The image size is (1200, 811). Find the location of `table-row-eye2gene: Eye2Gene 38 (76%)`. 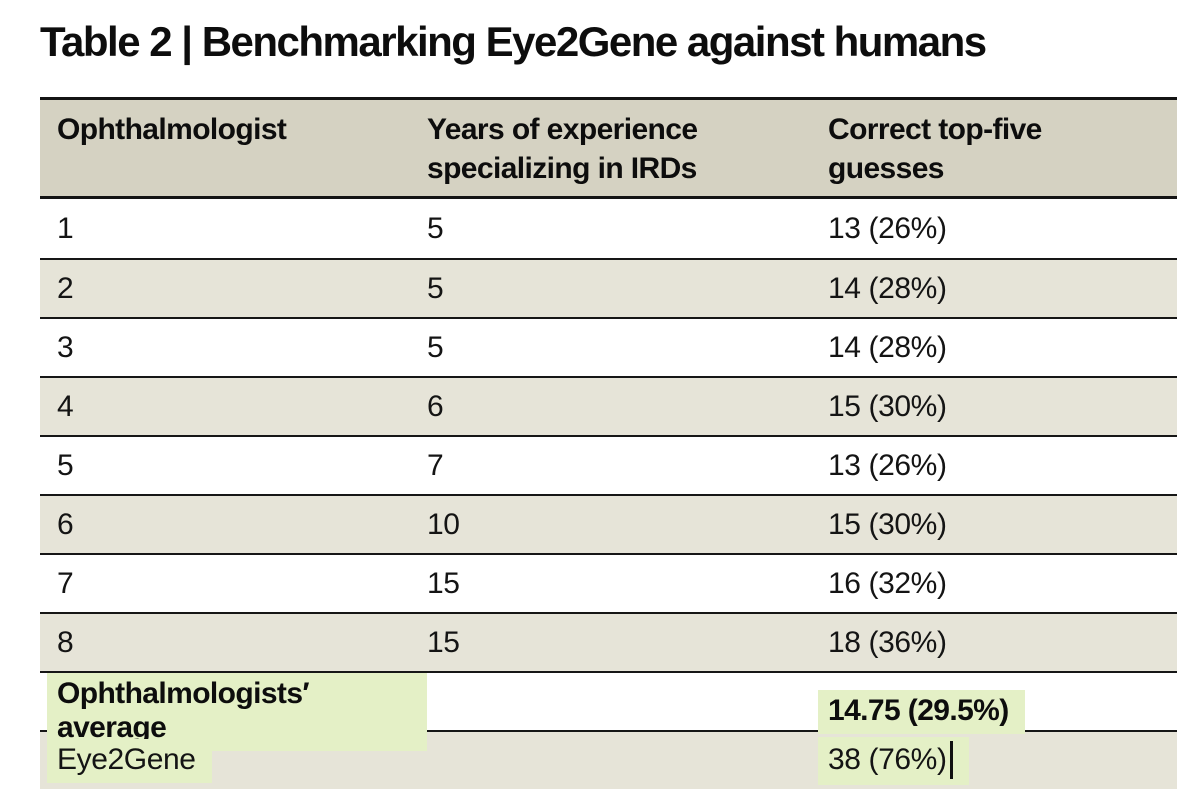

table-row-eye2gene: Eye2Gene 38 (76%) is located at coordinates (608, 759).